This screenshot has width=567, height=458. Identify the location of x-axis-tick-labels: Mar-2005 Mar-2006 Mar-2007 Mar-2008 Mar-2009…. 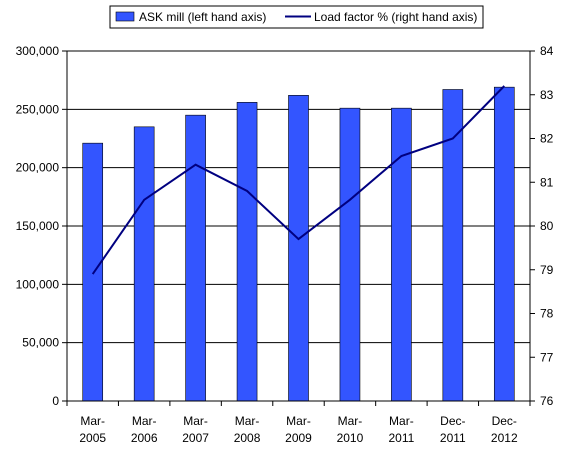
(298, 429).